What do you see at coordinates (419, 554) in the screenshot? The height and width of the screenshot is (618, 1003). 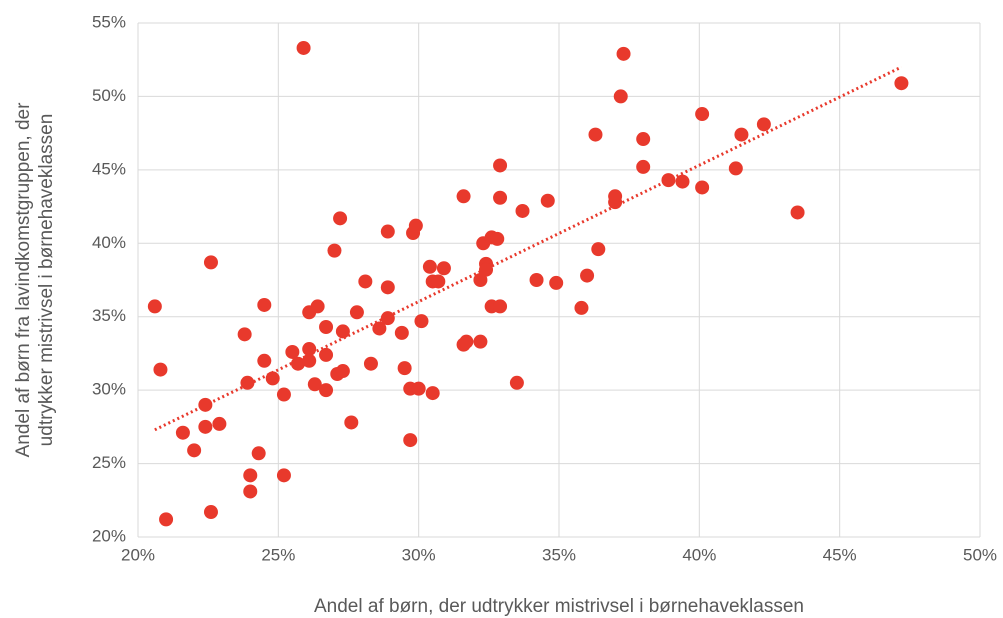 I see `x-tick-label: 30%` at bounding box center [419, 554].